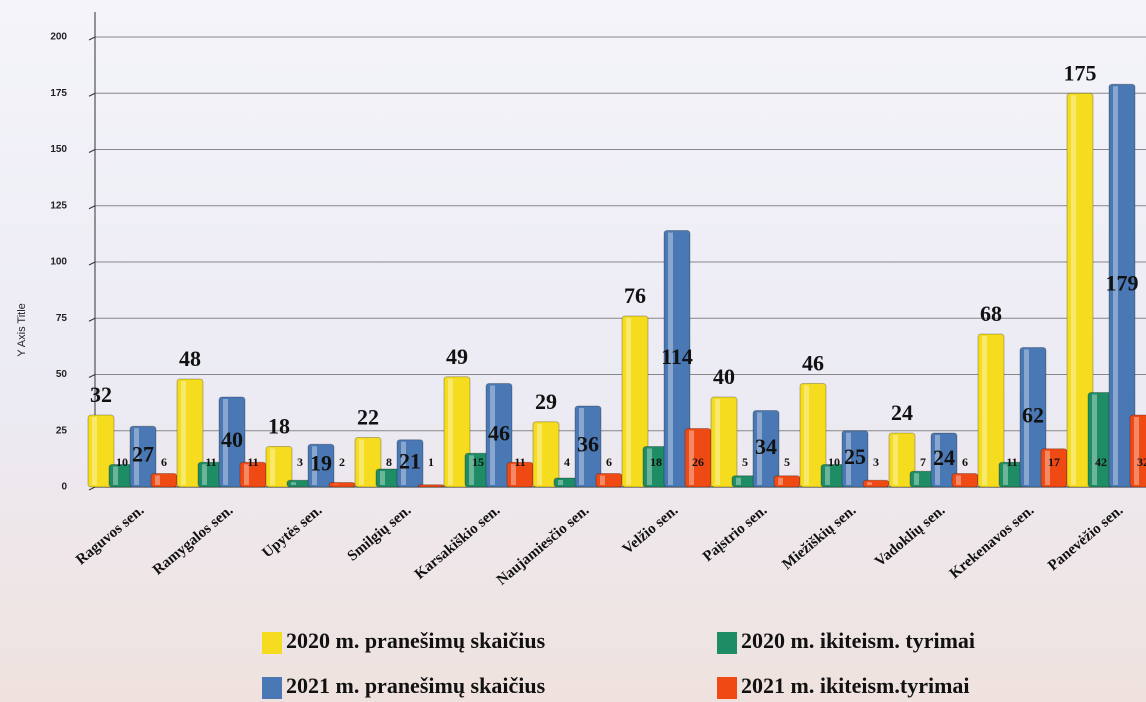  Describe the element at coordinates (787, 462) in the screenshot. I see `data-label: 5` at that location.